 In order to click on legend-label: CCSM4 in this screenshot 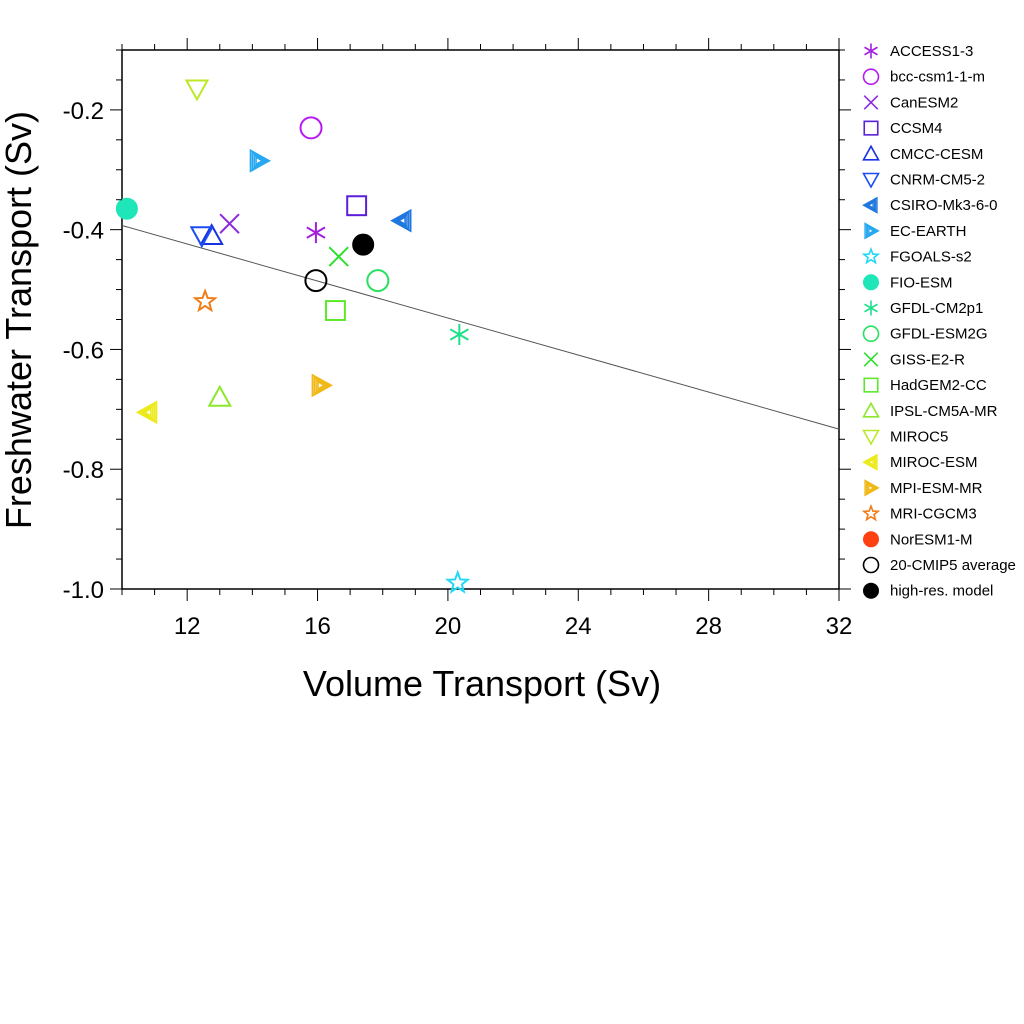, I will do `click(916, 128)`.